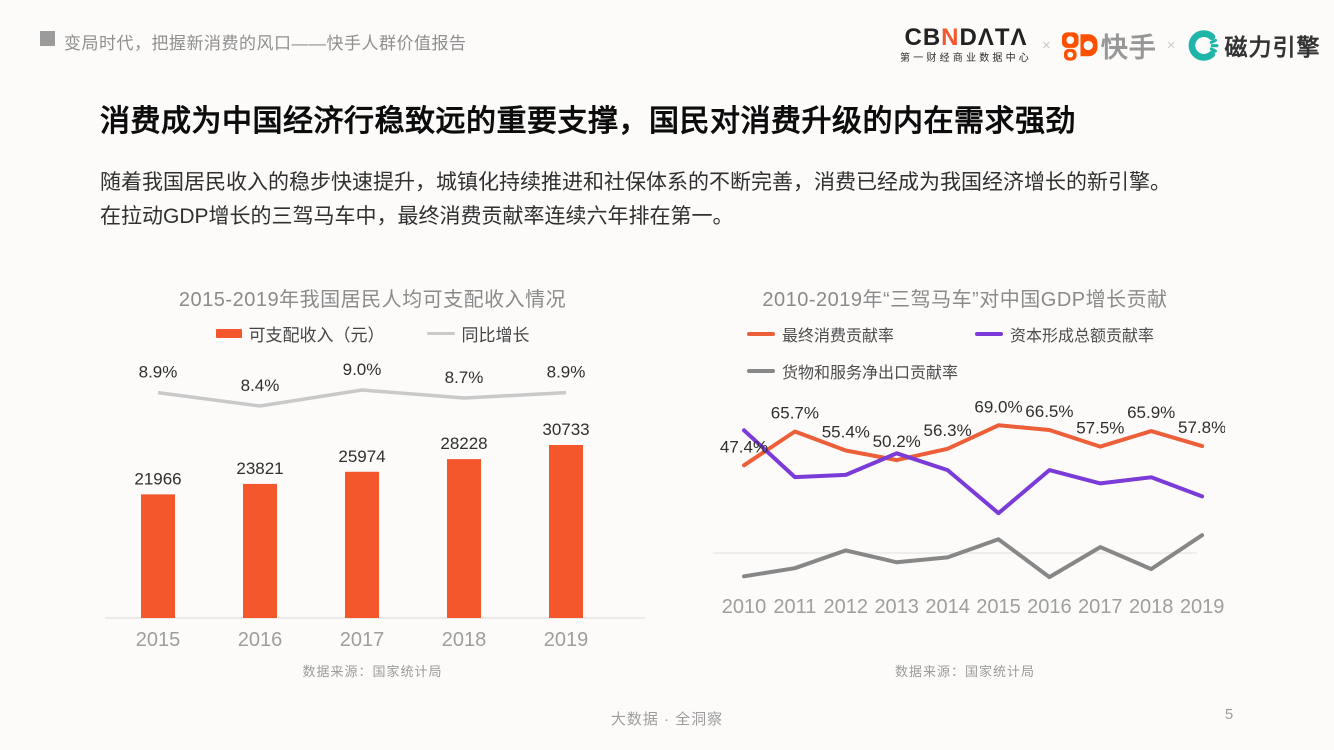 This screenshot has width=1334, height=750. I want to click on cbndata-subtitle: 第一财经商业数据中心, so click(966, 58).